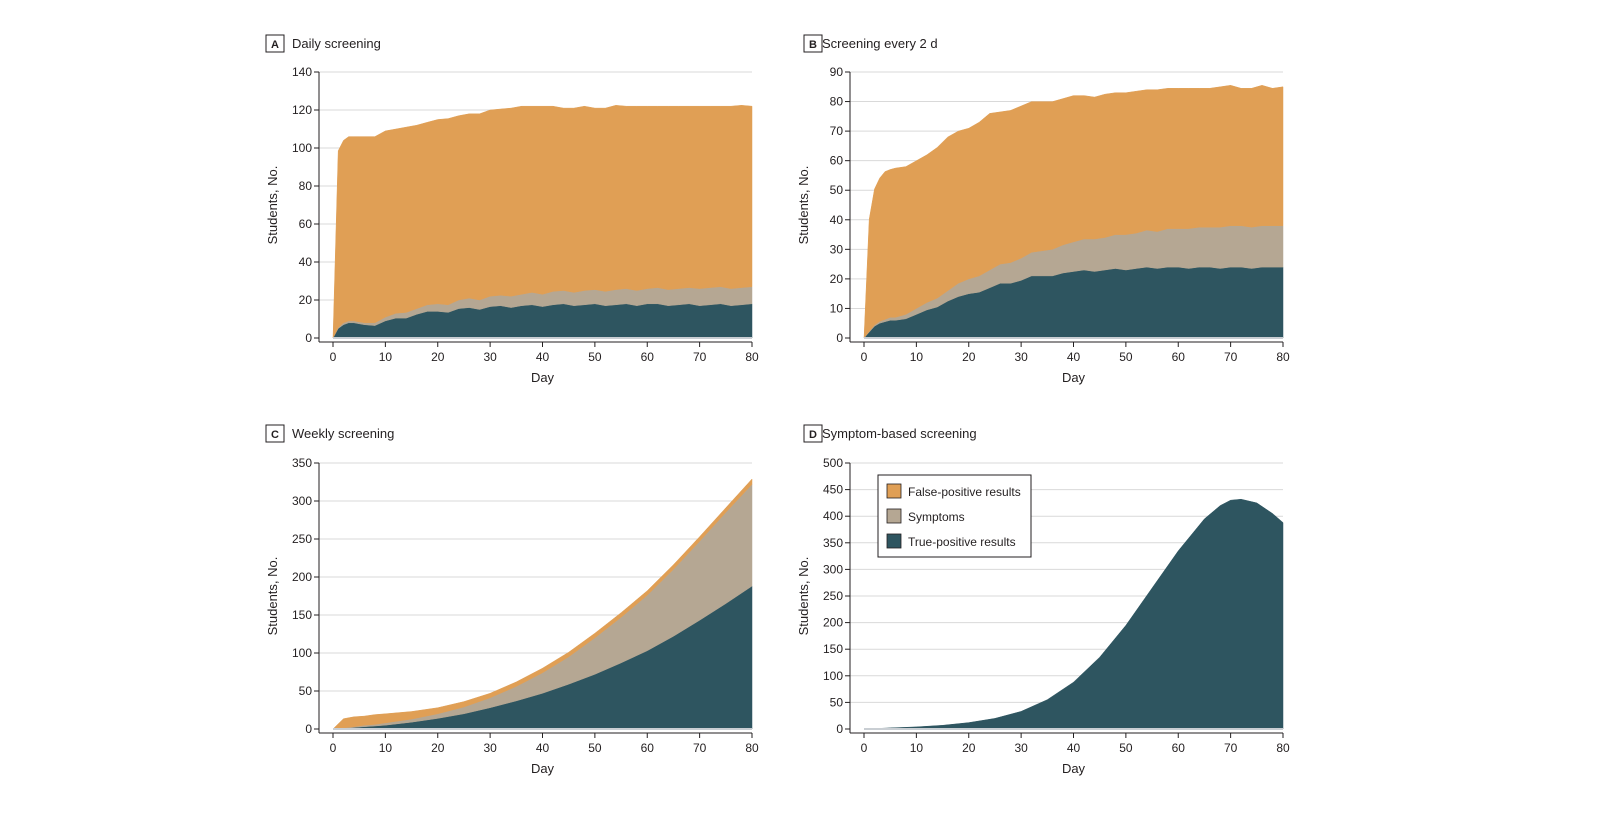  I want to click on y-tick-label: 10, so click(837, 308).